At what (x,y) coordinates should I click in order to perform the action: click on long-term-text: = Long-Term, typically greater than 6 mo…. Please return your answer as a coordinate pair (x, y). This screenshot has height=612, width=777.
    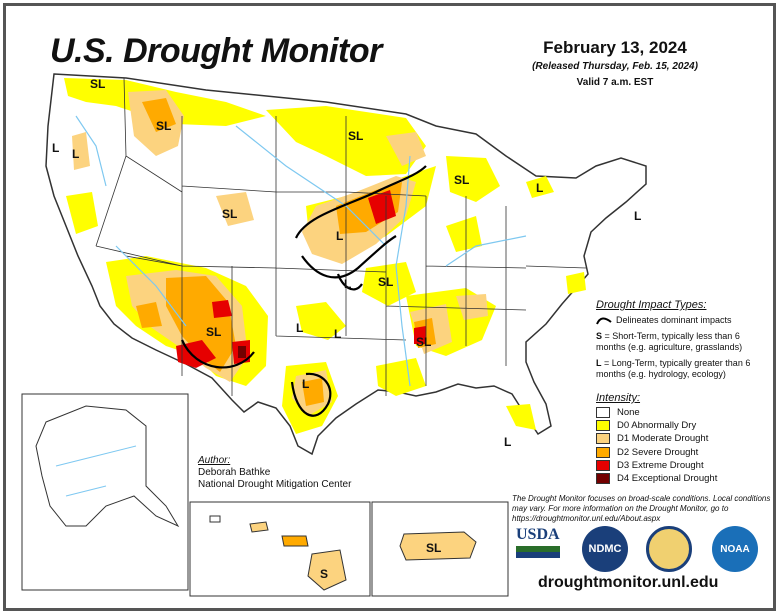
    Looking at the image, I should click on (673, 368).